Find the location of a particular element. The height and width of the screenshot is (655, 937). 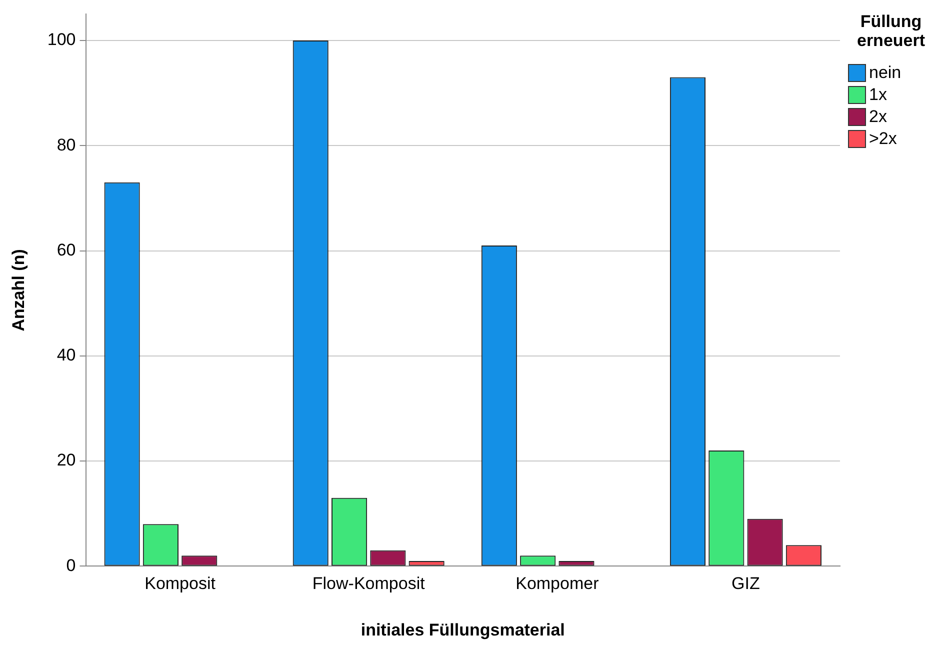

legend-label: >2x is located at coordinates (883, 139).